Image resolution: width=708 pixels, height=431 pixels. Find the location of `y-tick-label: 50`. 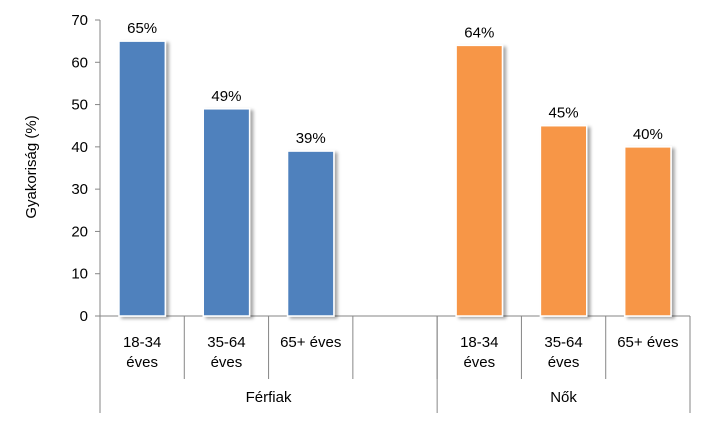

y-tick-label: 50 is located at coordinates (79, 105).